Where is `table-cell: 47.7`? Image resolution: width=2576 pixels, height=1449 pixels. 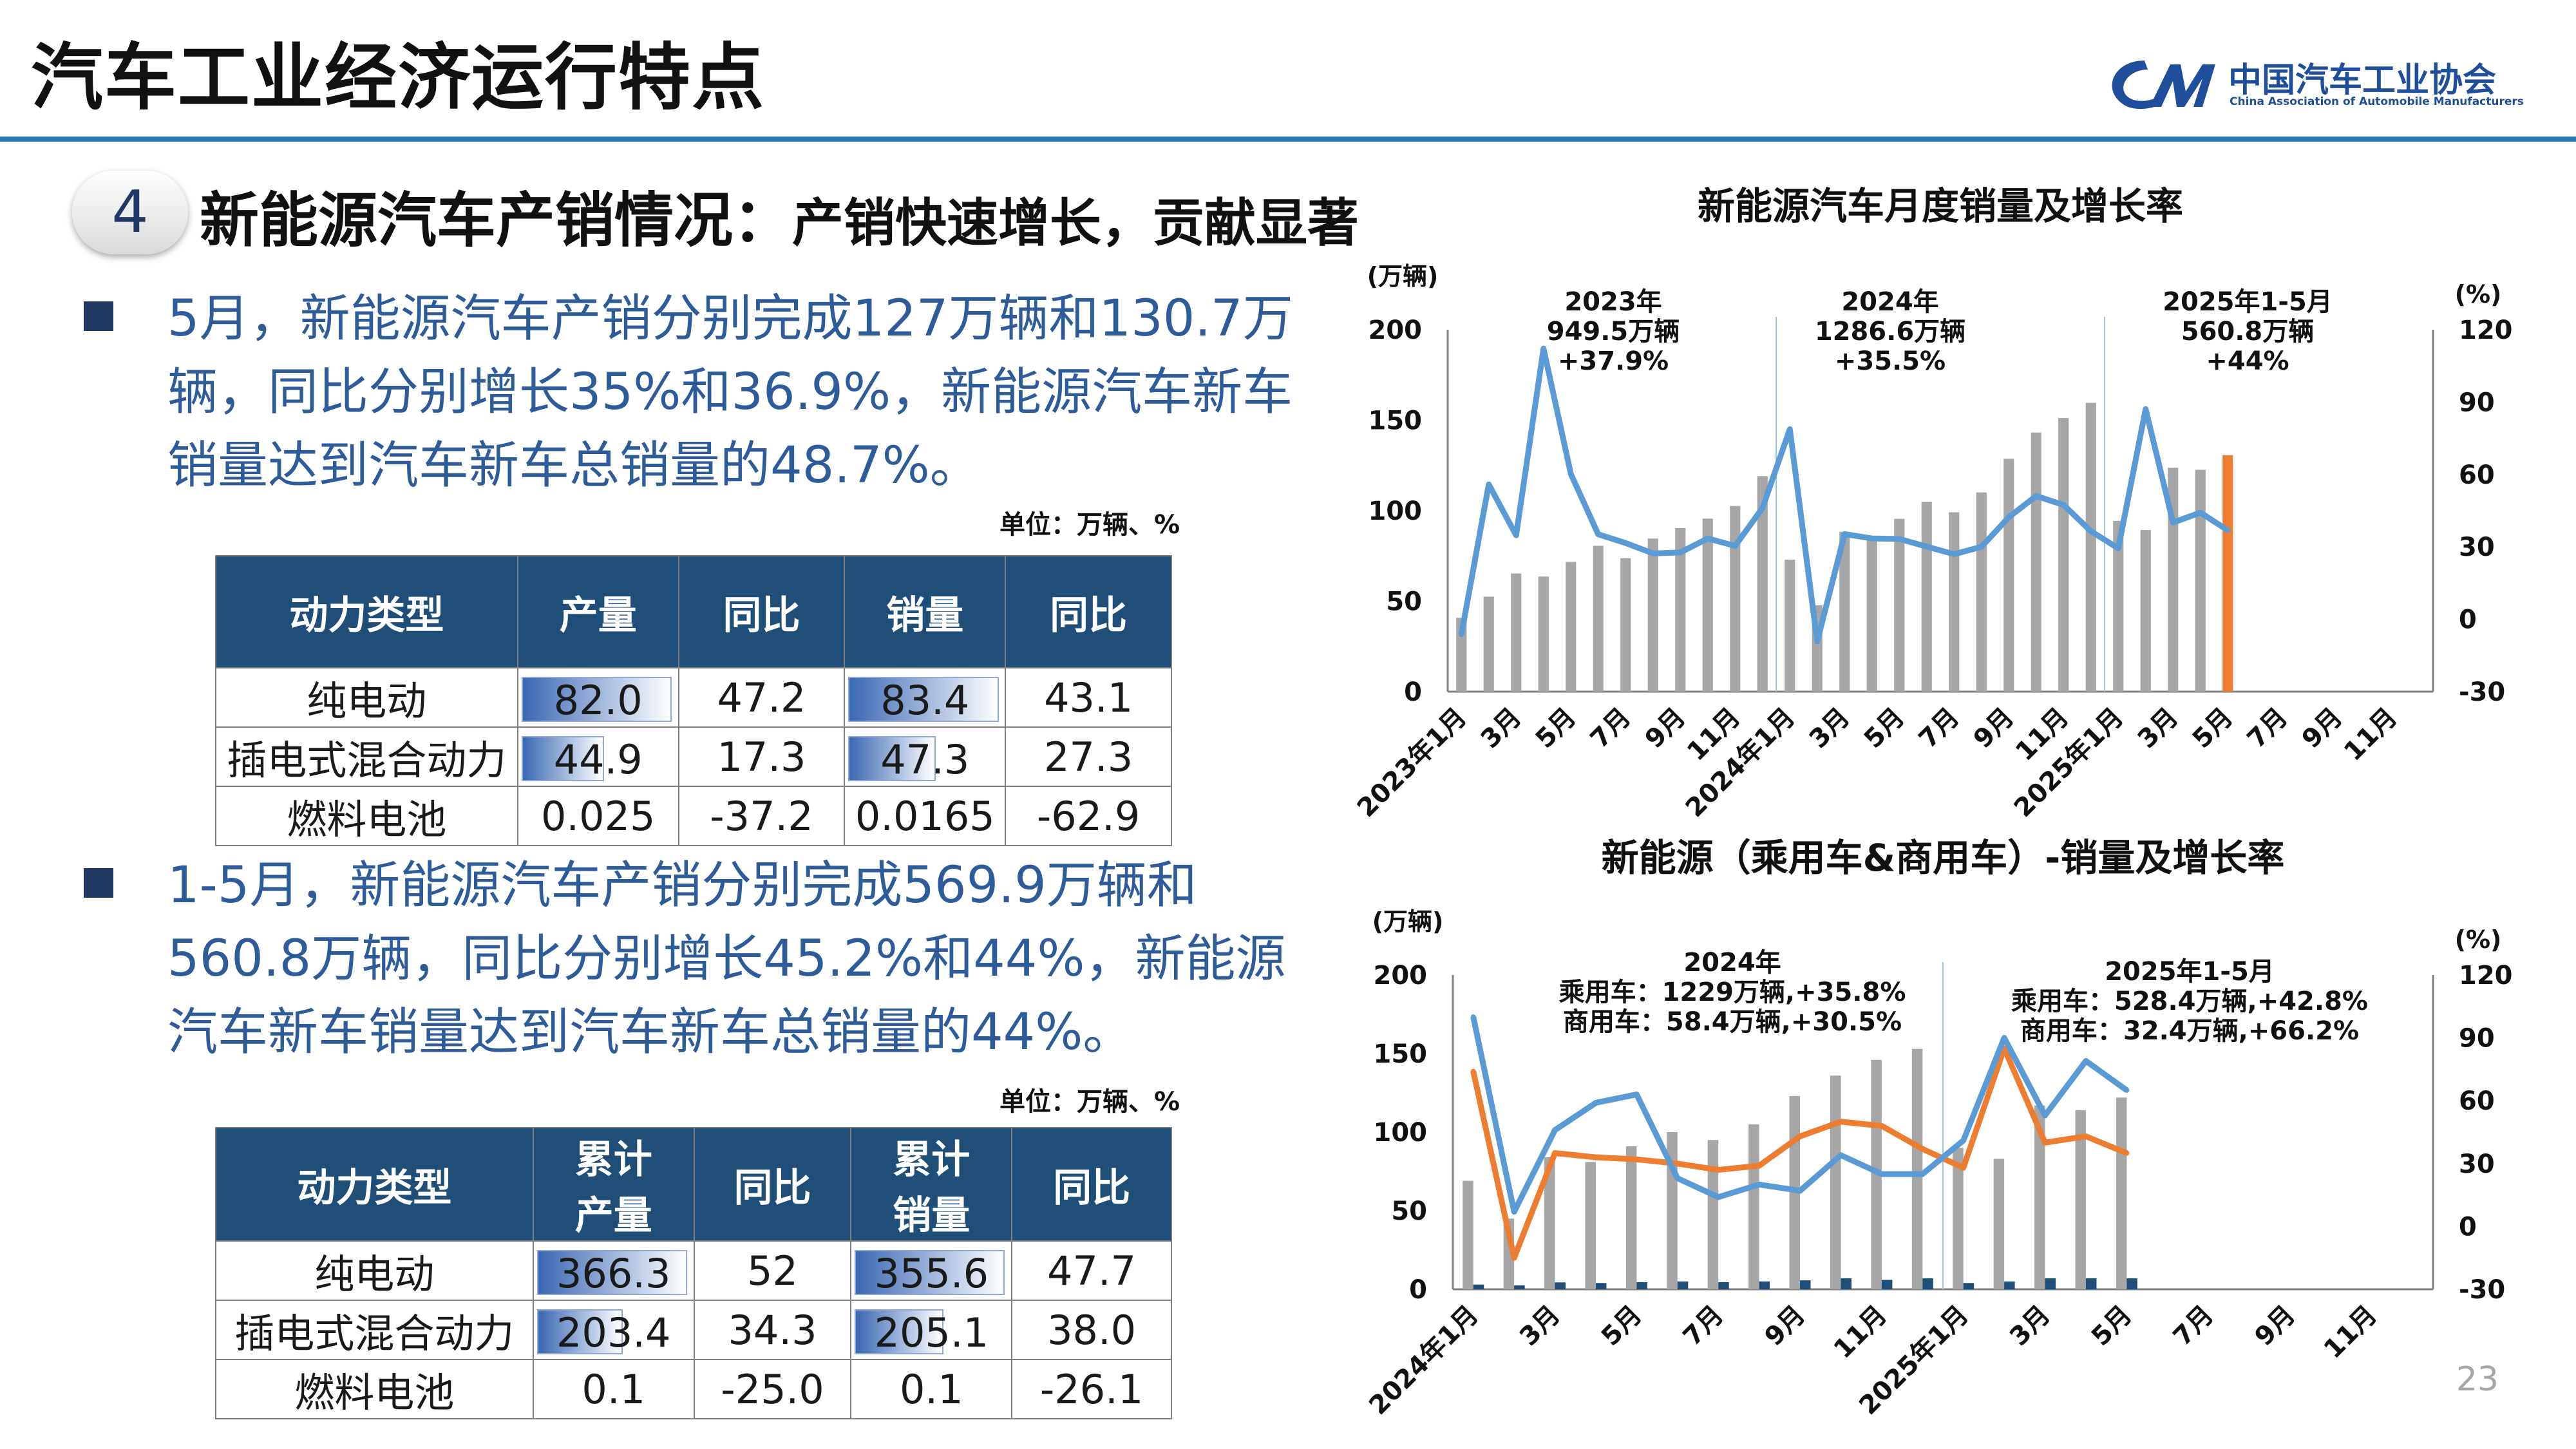
table-cell: 47.7 is located at coordinates (1092, 1270).